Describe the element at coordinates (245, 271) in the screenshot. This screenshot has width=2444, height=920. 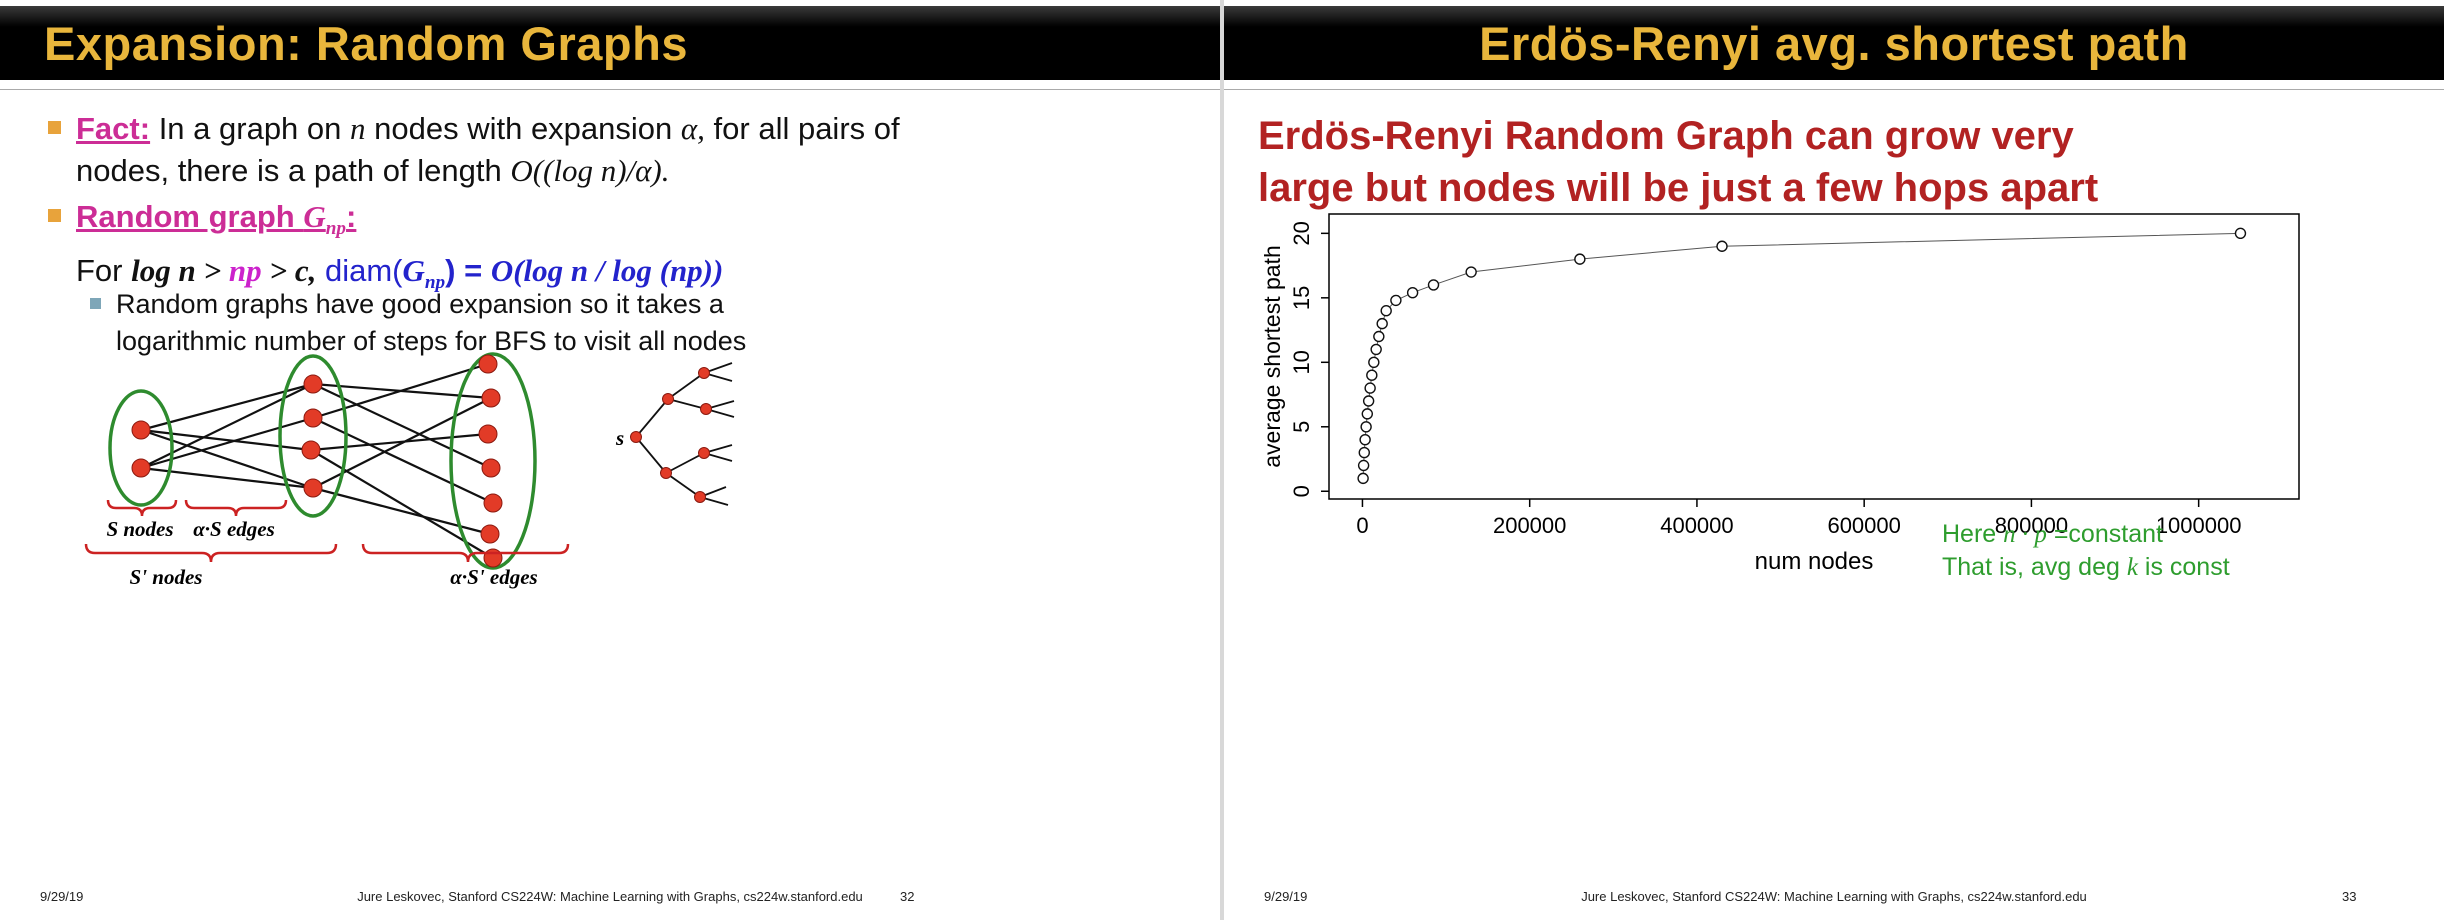
I see `formula-np: np` at that location.